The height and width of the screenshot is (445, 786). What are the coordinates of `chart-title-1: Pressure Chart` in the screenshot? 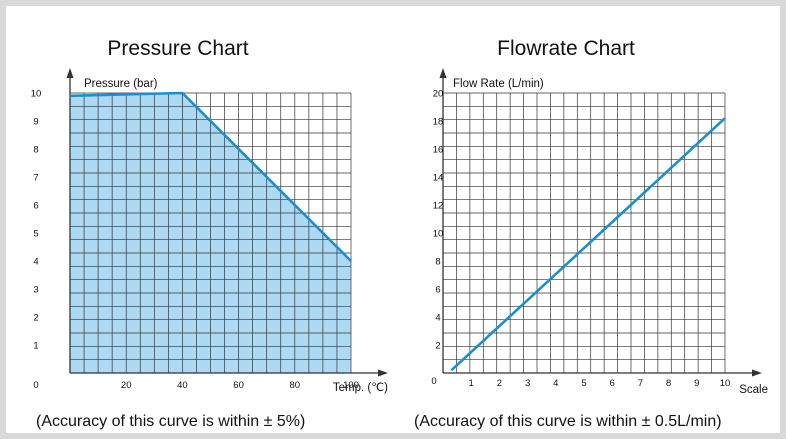 It's located at (177, 48).